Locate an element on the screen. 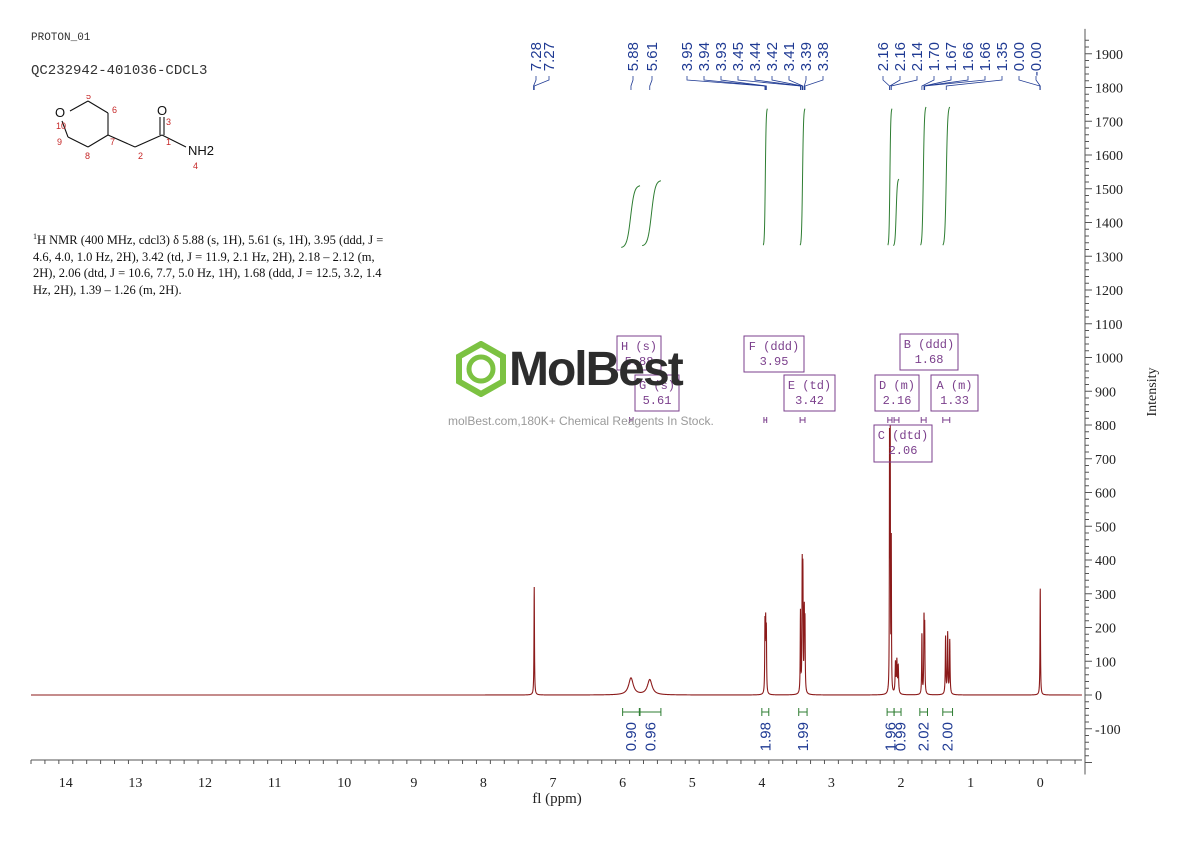  atom-1: 1 is located at coordinates (168, 142).